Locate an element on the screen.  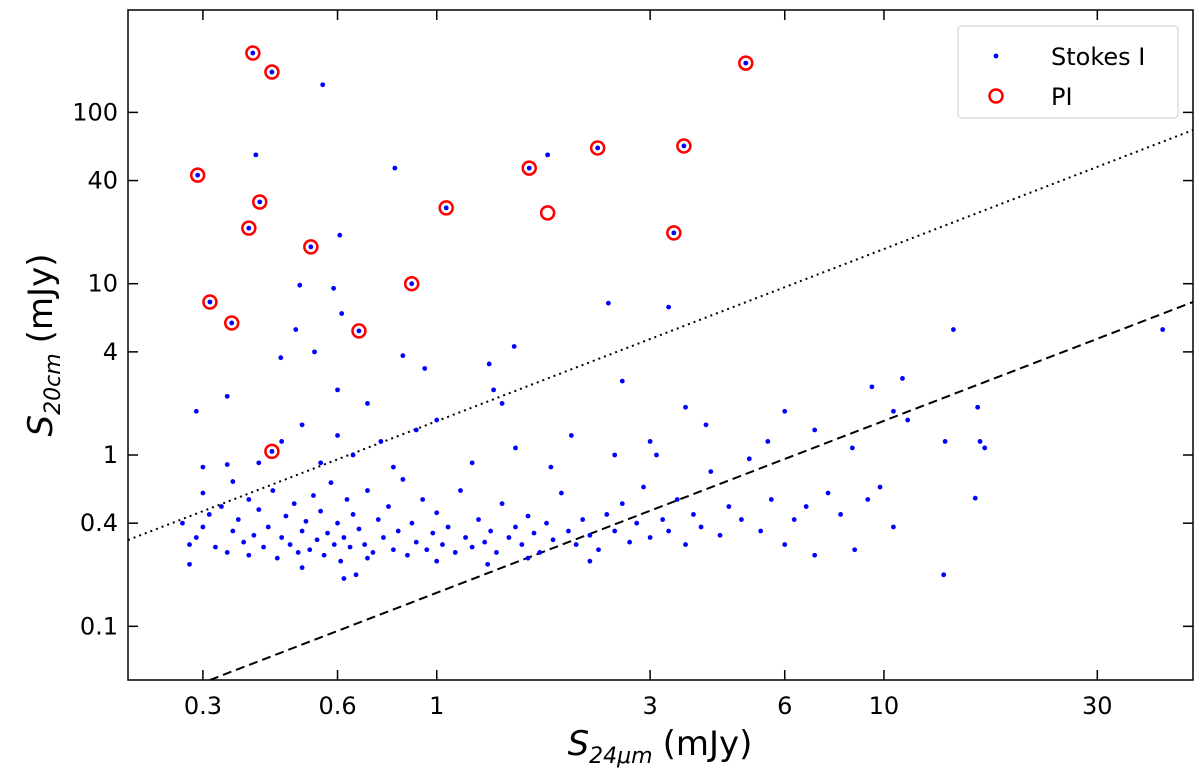
x-label-symbol: S is located at coordinates (579, 744).